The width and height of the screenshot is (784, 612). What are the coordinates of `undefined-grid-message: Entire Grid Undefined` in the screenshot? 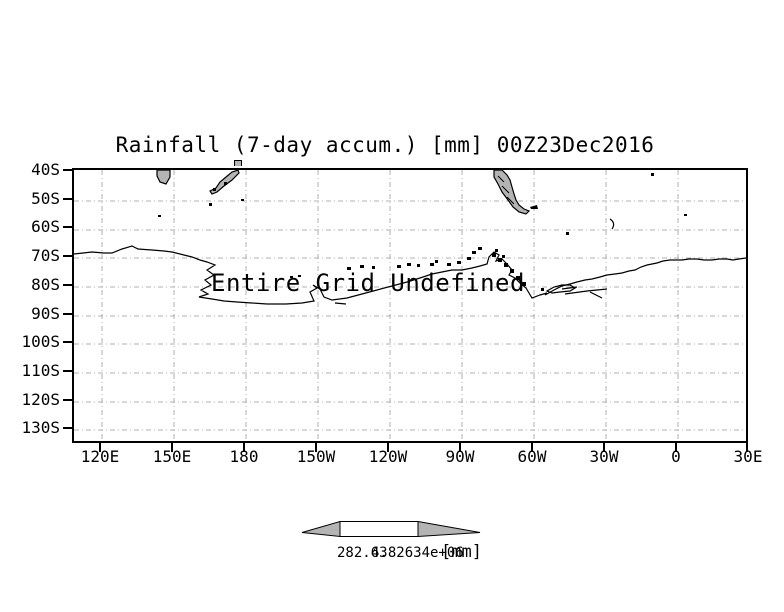 It's located at (368, 283).